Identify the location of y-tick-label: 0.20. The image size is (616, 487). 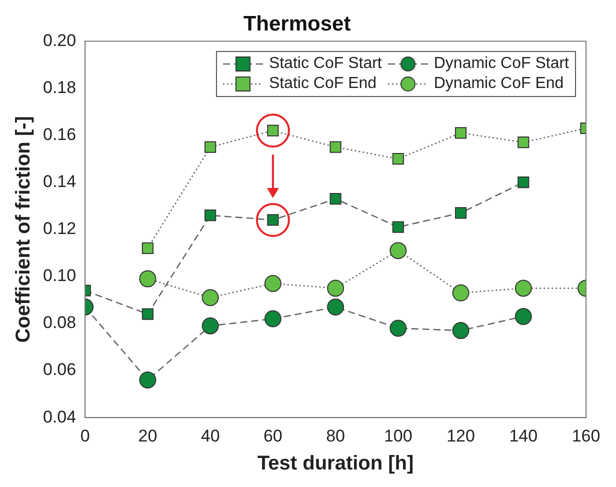
(59, 40).